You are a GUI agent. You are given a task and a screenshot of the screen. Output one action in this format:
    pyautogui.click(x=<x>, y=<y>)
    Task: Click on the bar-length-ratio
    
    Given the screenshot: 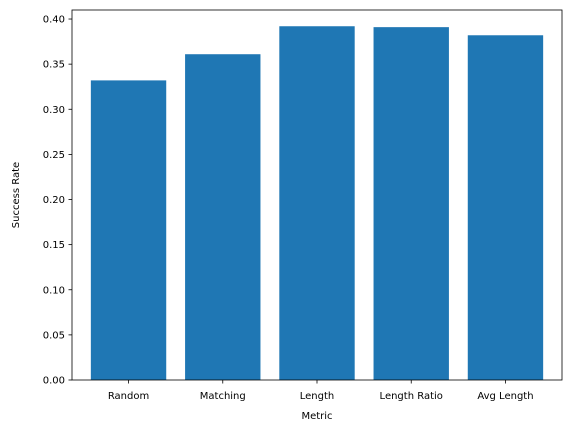 What is the action you would take?
    pyautogui.click(x=411, y=204)
    